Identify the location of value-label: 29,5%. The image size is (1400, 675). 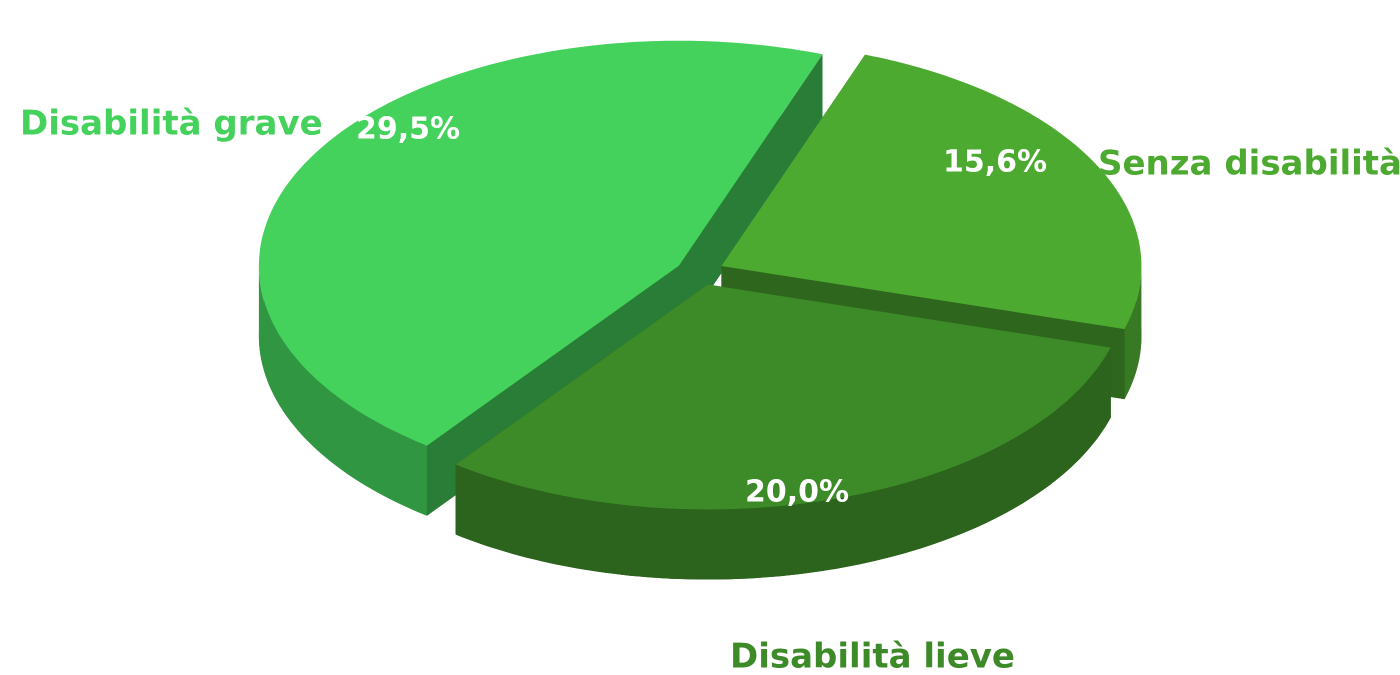
(408, 129).